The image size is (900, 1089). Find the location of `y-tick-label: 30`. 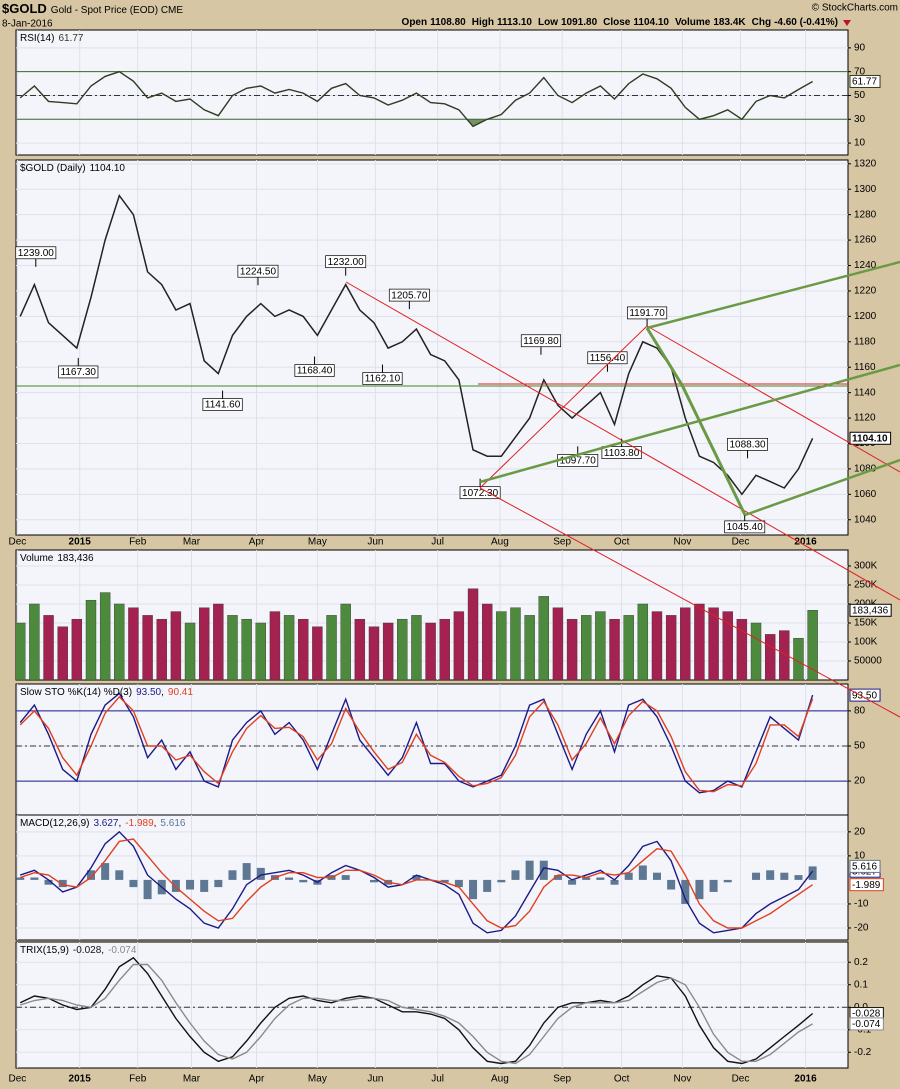

y-tick-label: 30 is located at coordinates (860, 119).